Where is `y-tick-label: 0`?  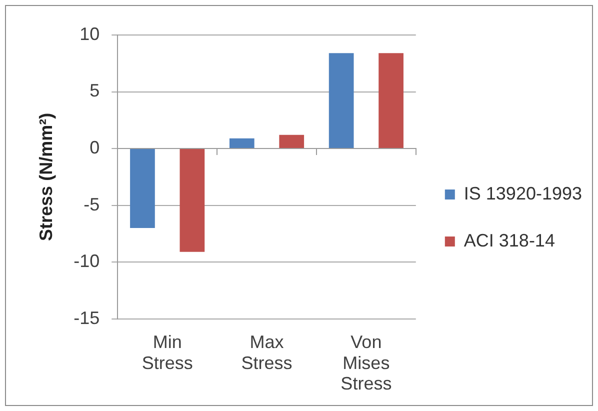 y-tick-label: 0 is located at coordinates (95, 148).